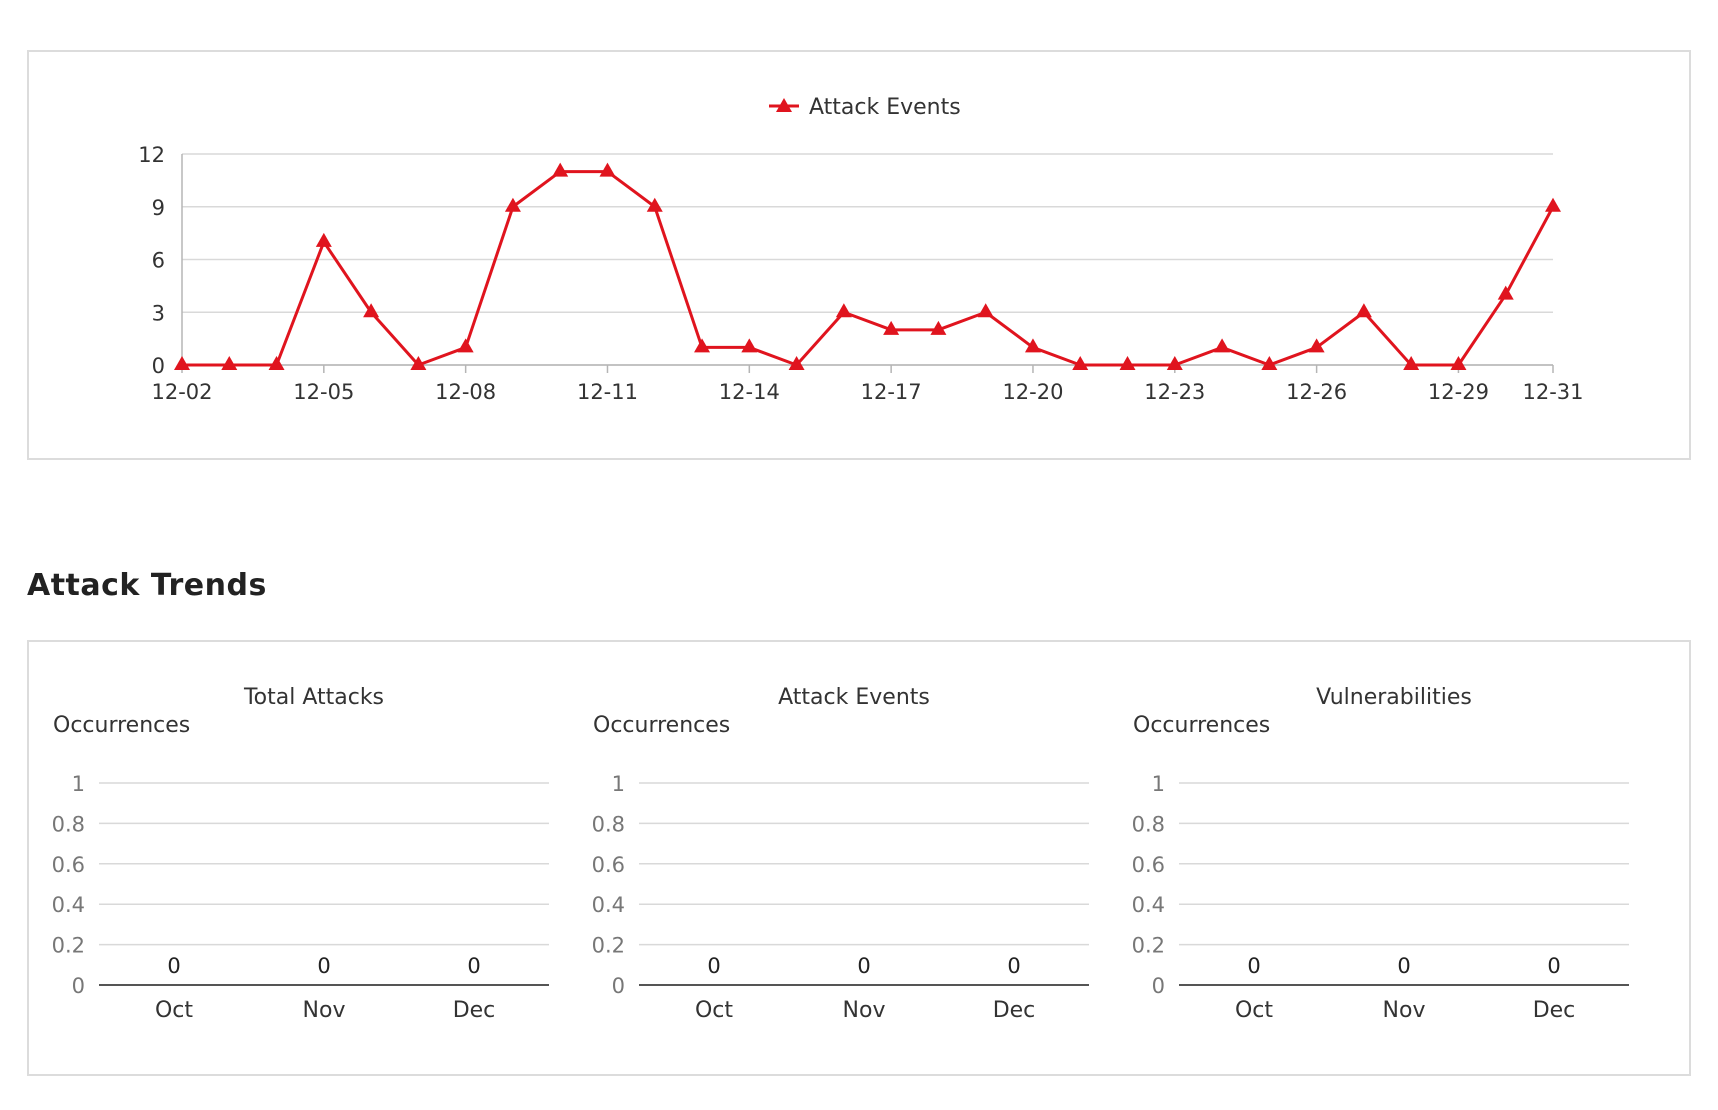 The image size is (1718, 1110). I want to click on y-tick-label: 6, so click(158, 261).